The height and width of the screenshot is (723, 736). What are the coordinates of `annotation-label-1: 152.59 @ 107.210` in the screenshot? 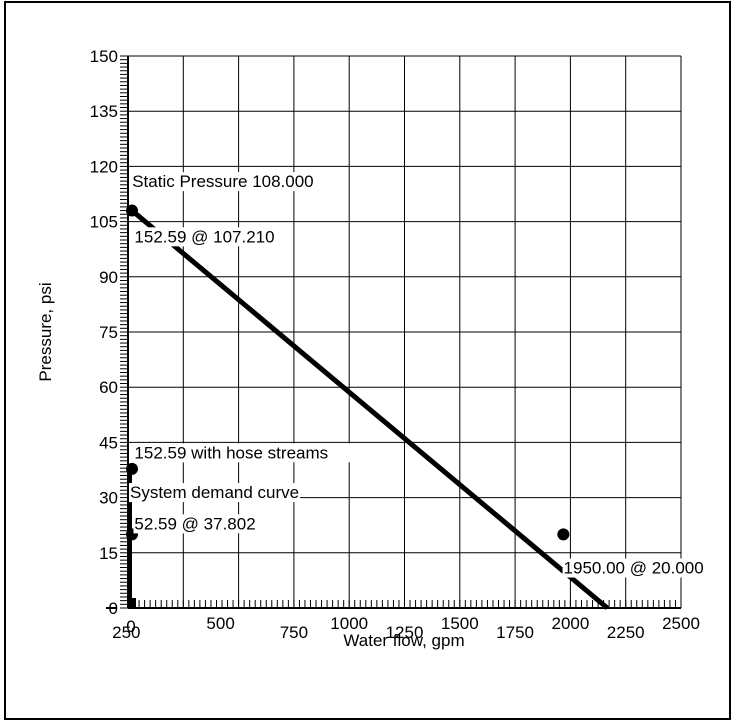 It's located at (204, 236).